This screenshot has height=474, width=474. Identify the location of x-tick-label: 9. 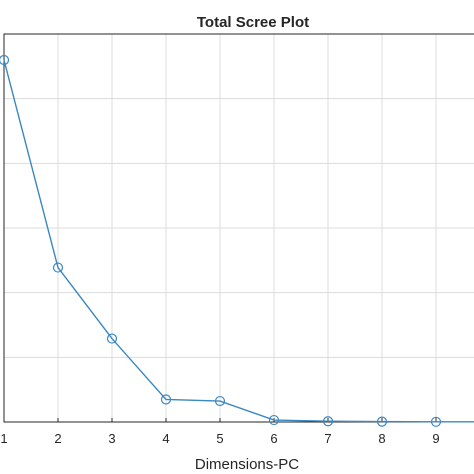
(435, 438).